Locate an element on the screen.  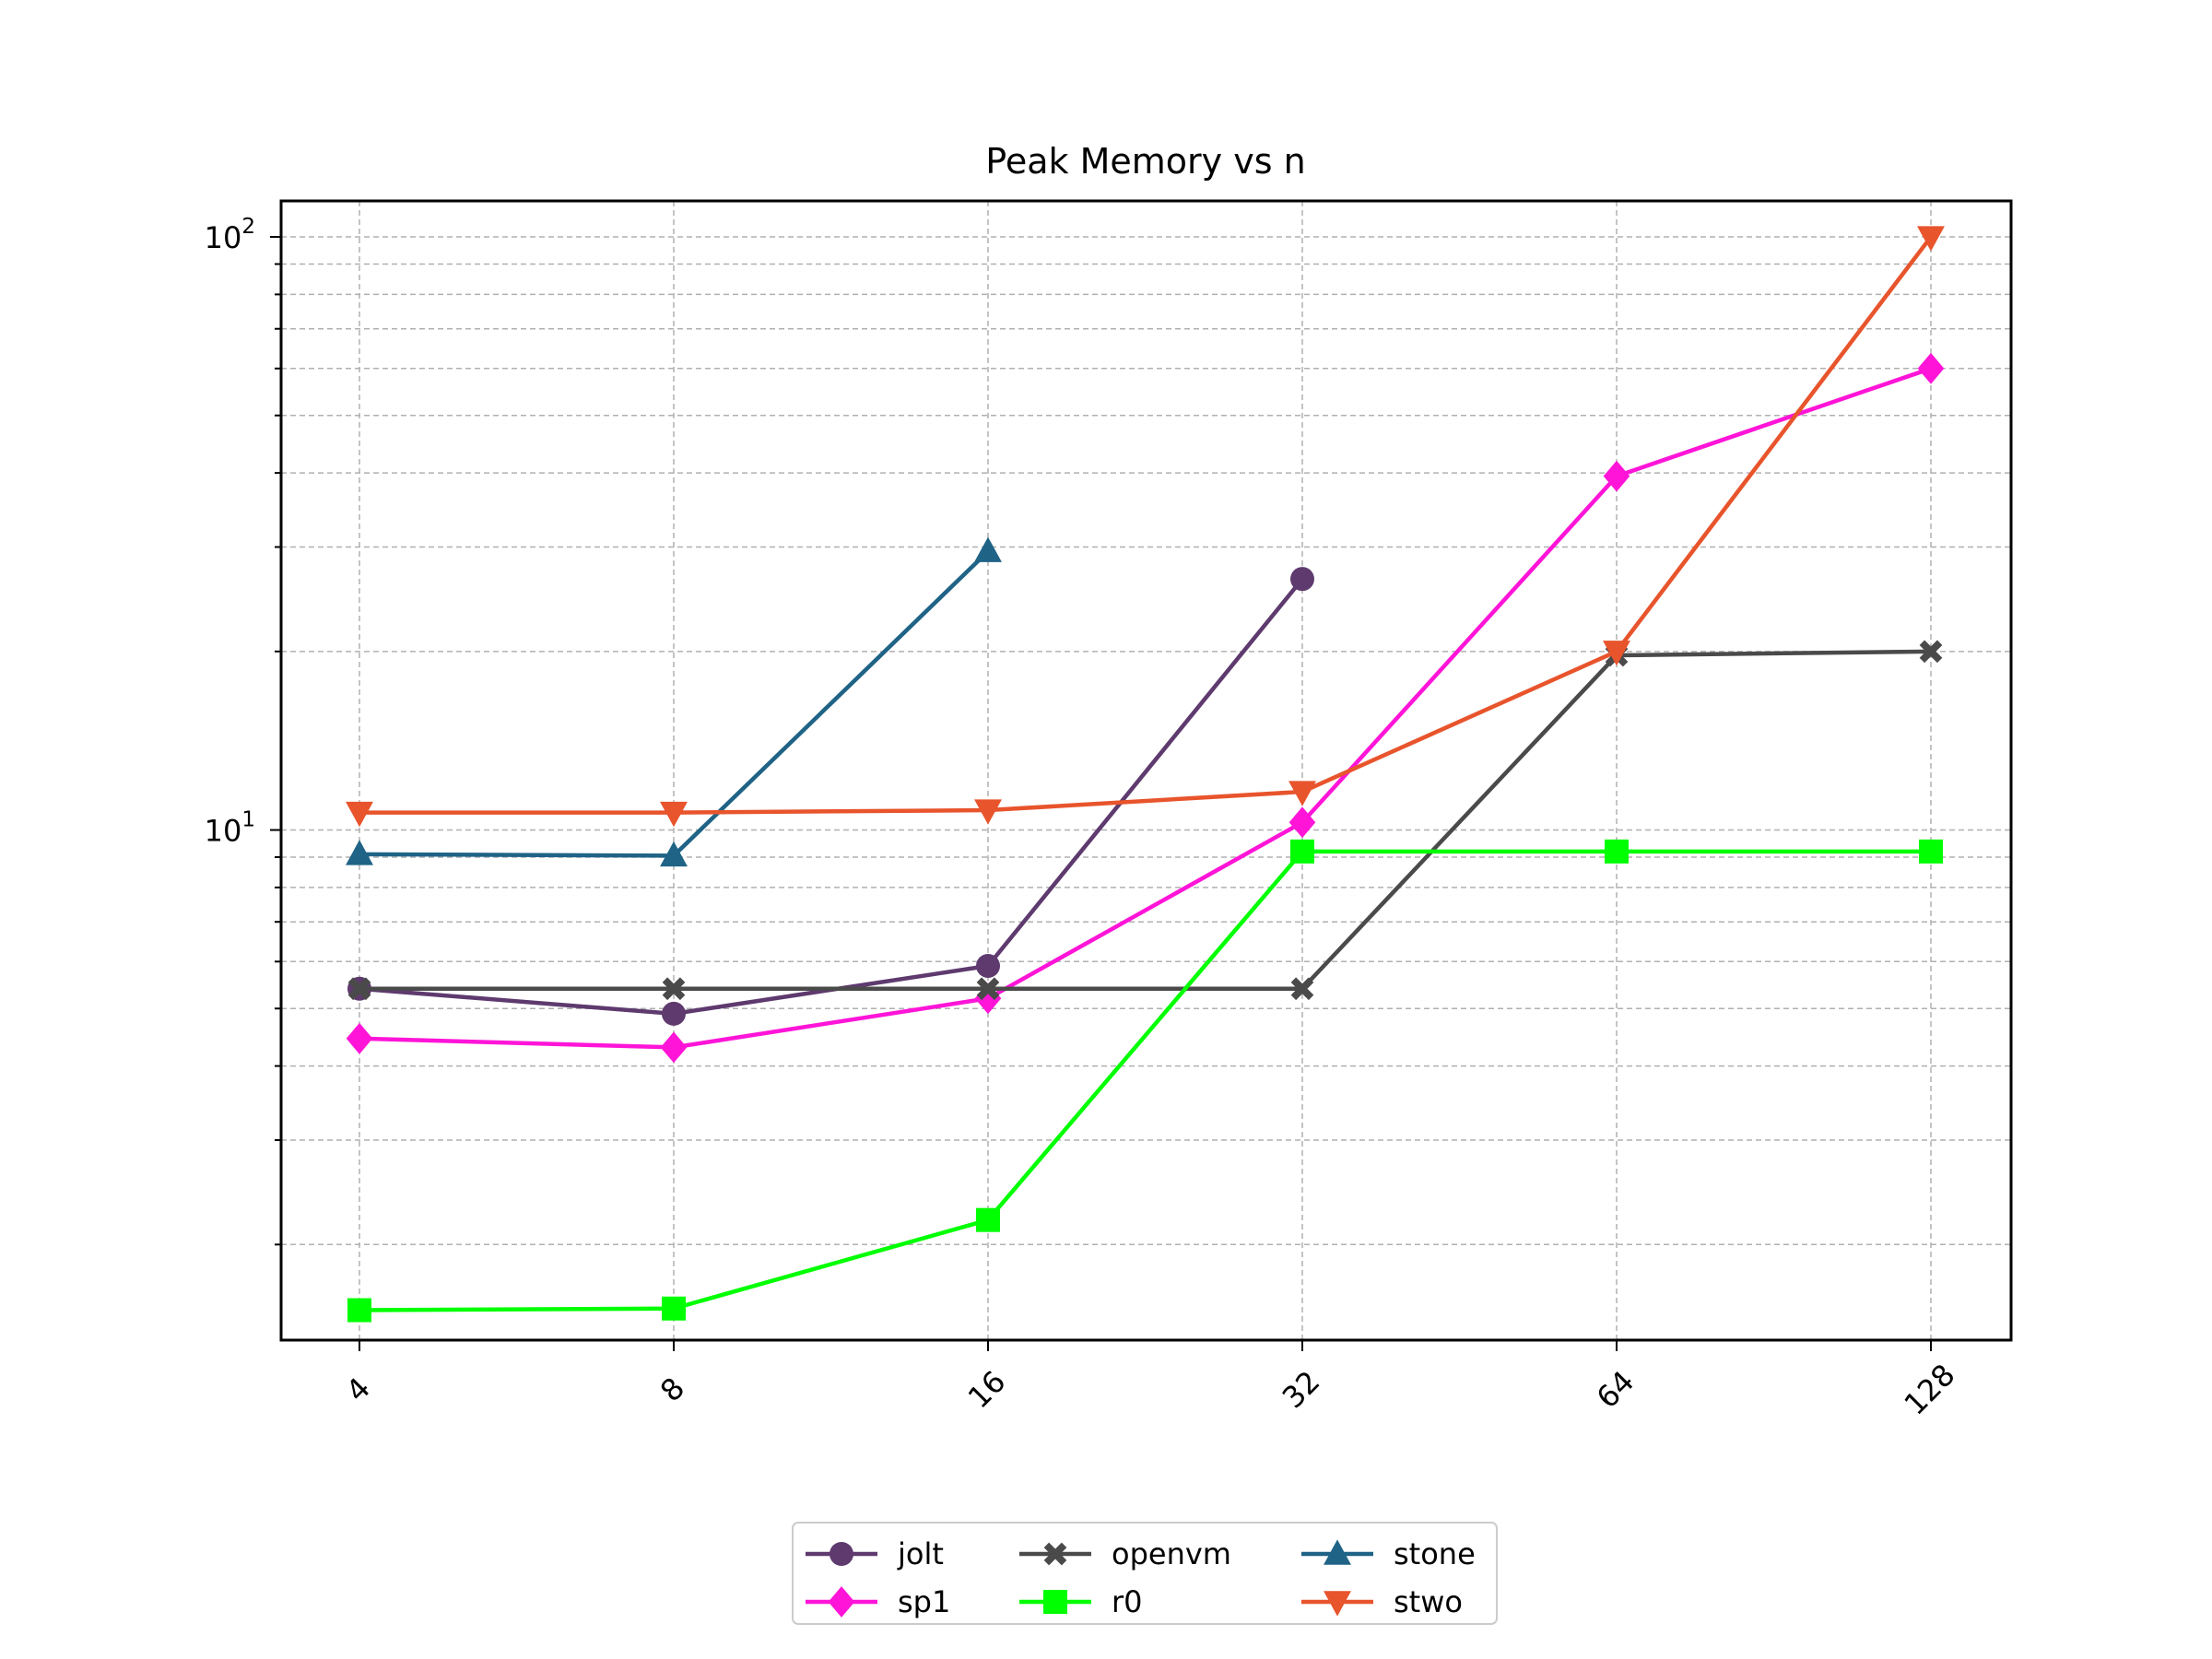
series-line-jolt is located at coordinates (831, 797).